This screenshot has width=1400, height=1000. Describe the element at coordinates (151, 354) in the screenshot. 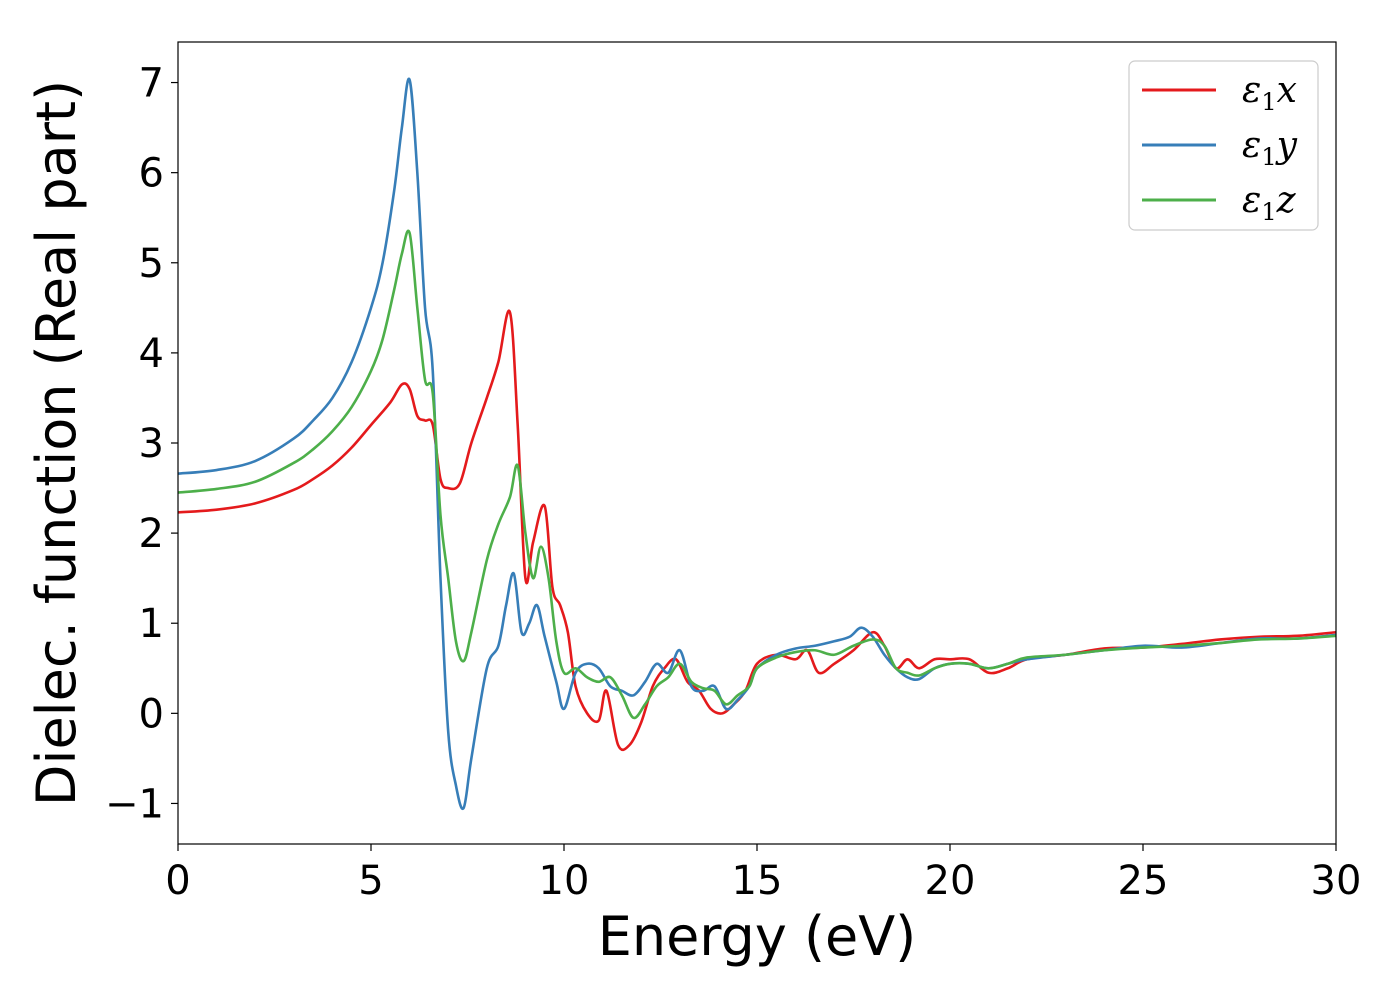

I see `y-tick-label: 4` at that location.